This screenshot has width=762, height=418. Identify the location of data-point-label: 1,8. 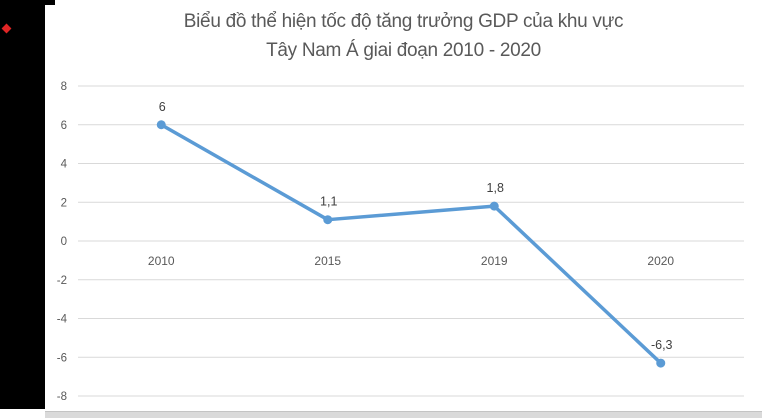
(495, 188).